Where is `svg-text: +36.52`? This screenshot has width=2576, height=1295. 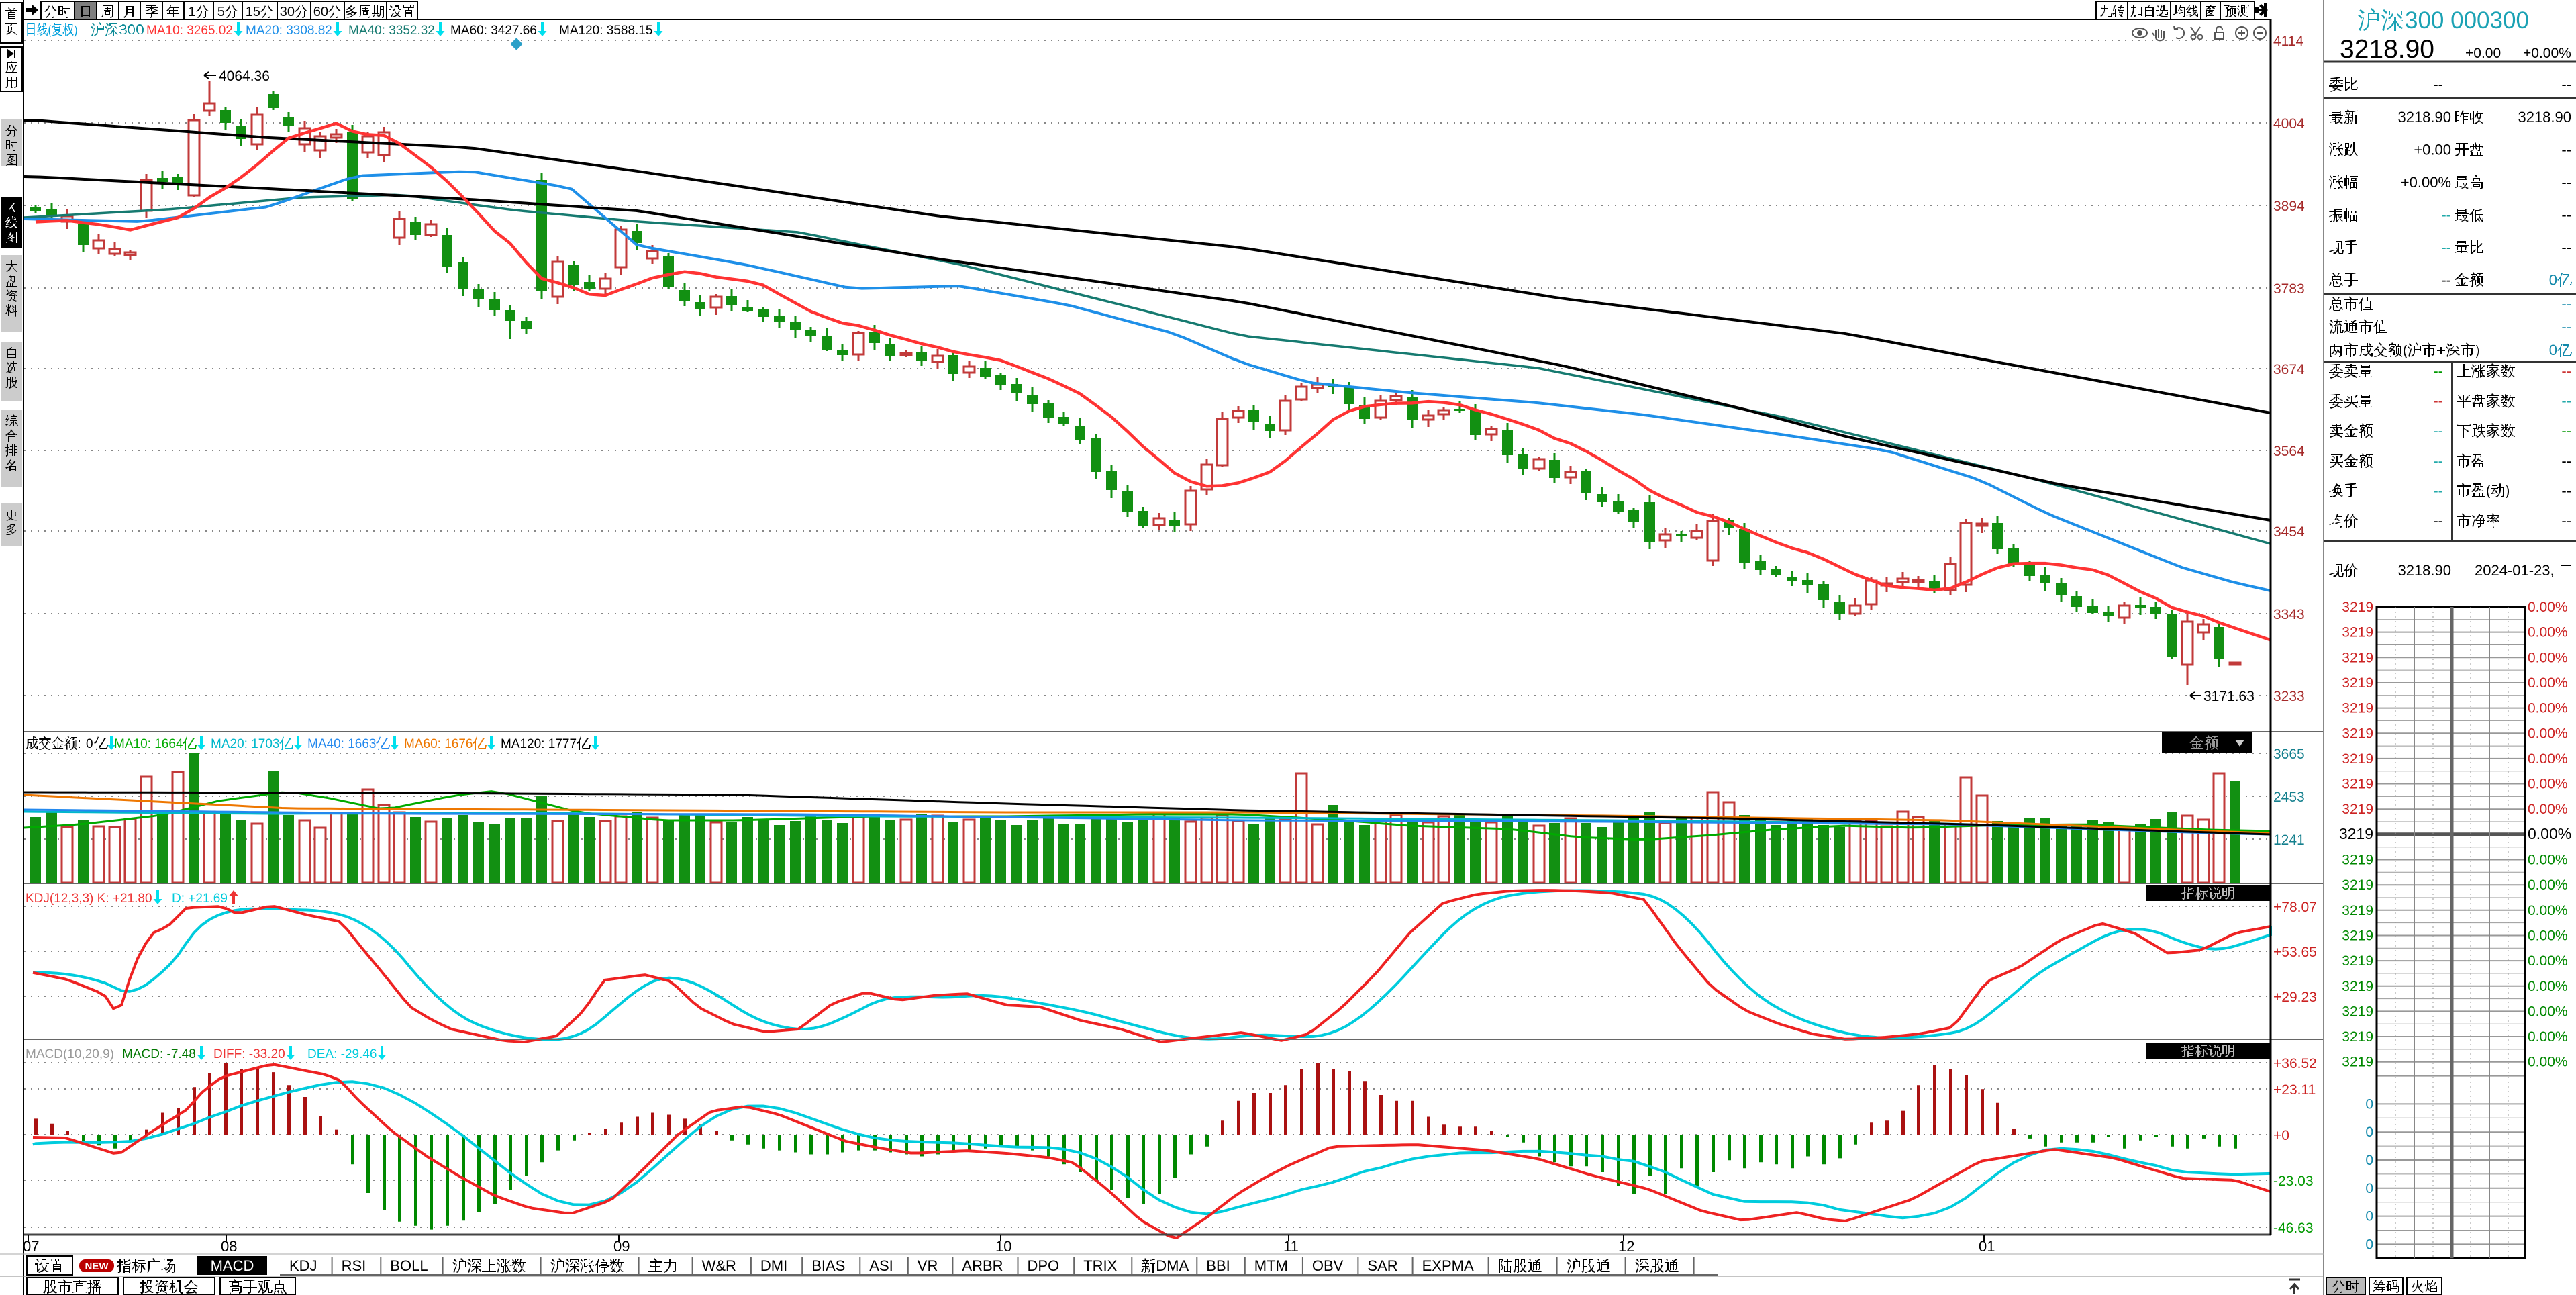
svg-text: +36.52 is located at coordinates (2295, 1064).